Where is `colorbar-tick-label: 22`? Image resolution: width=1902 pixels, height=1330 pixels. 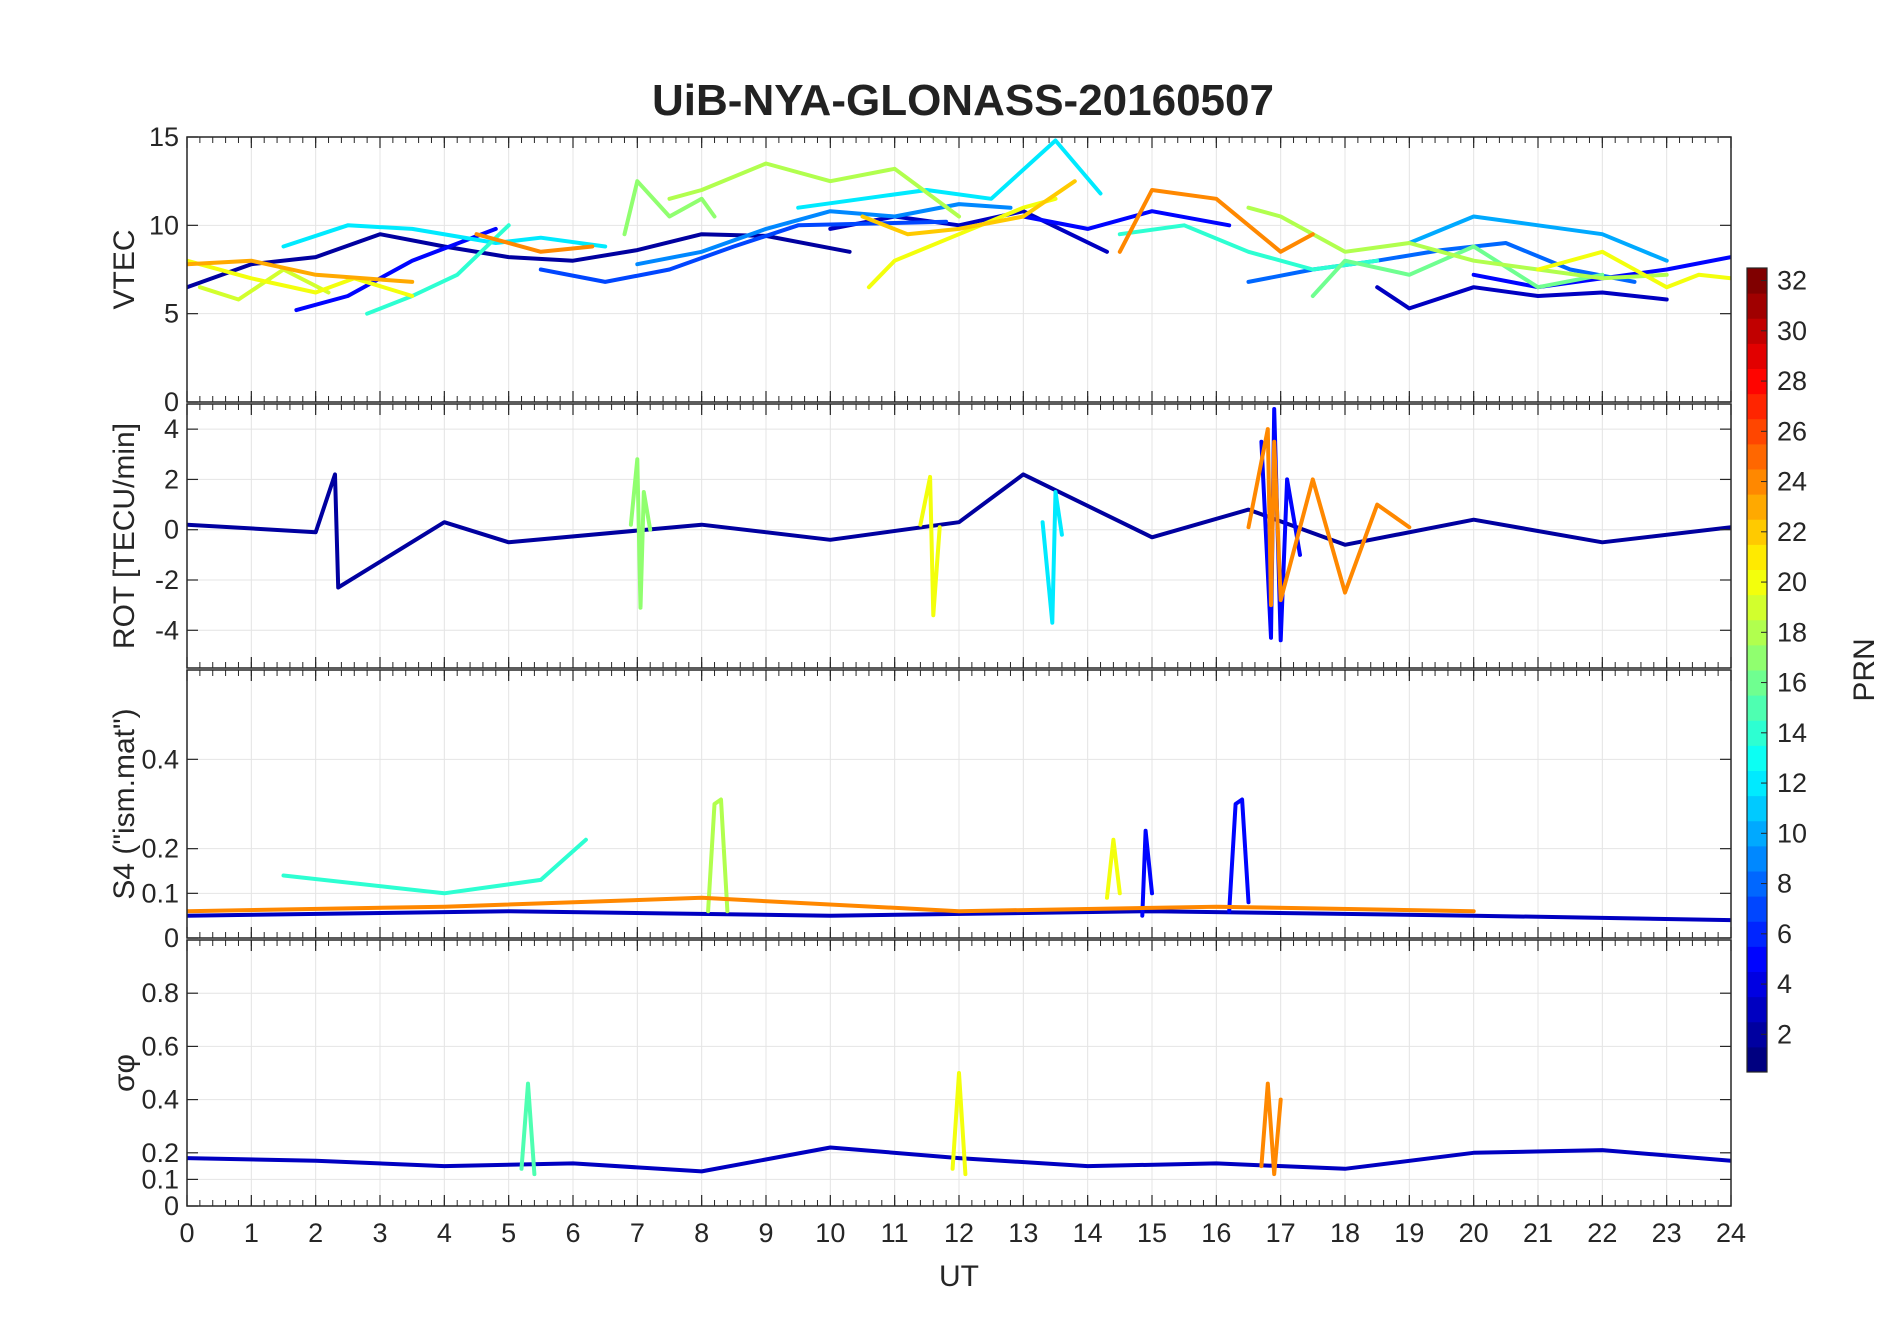
colorbar-tick-label: 22 is located at coordinates (1792, 532).